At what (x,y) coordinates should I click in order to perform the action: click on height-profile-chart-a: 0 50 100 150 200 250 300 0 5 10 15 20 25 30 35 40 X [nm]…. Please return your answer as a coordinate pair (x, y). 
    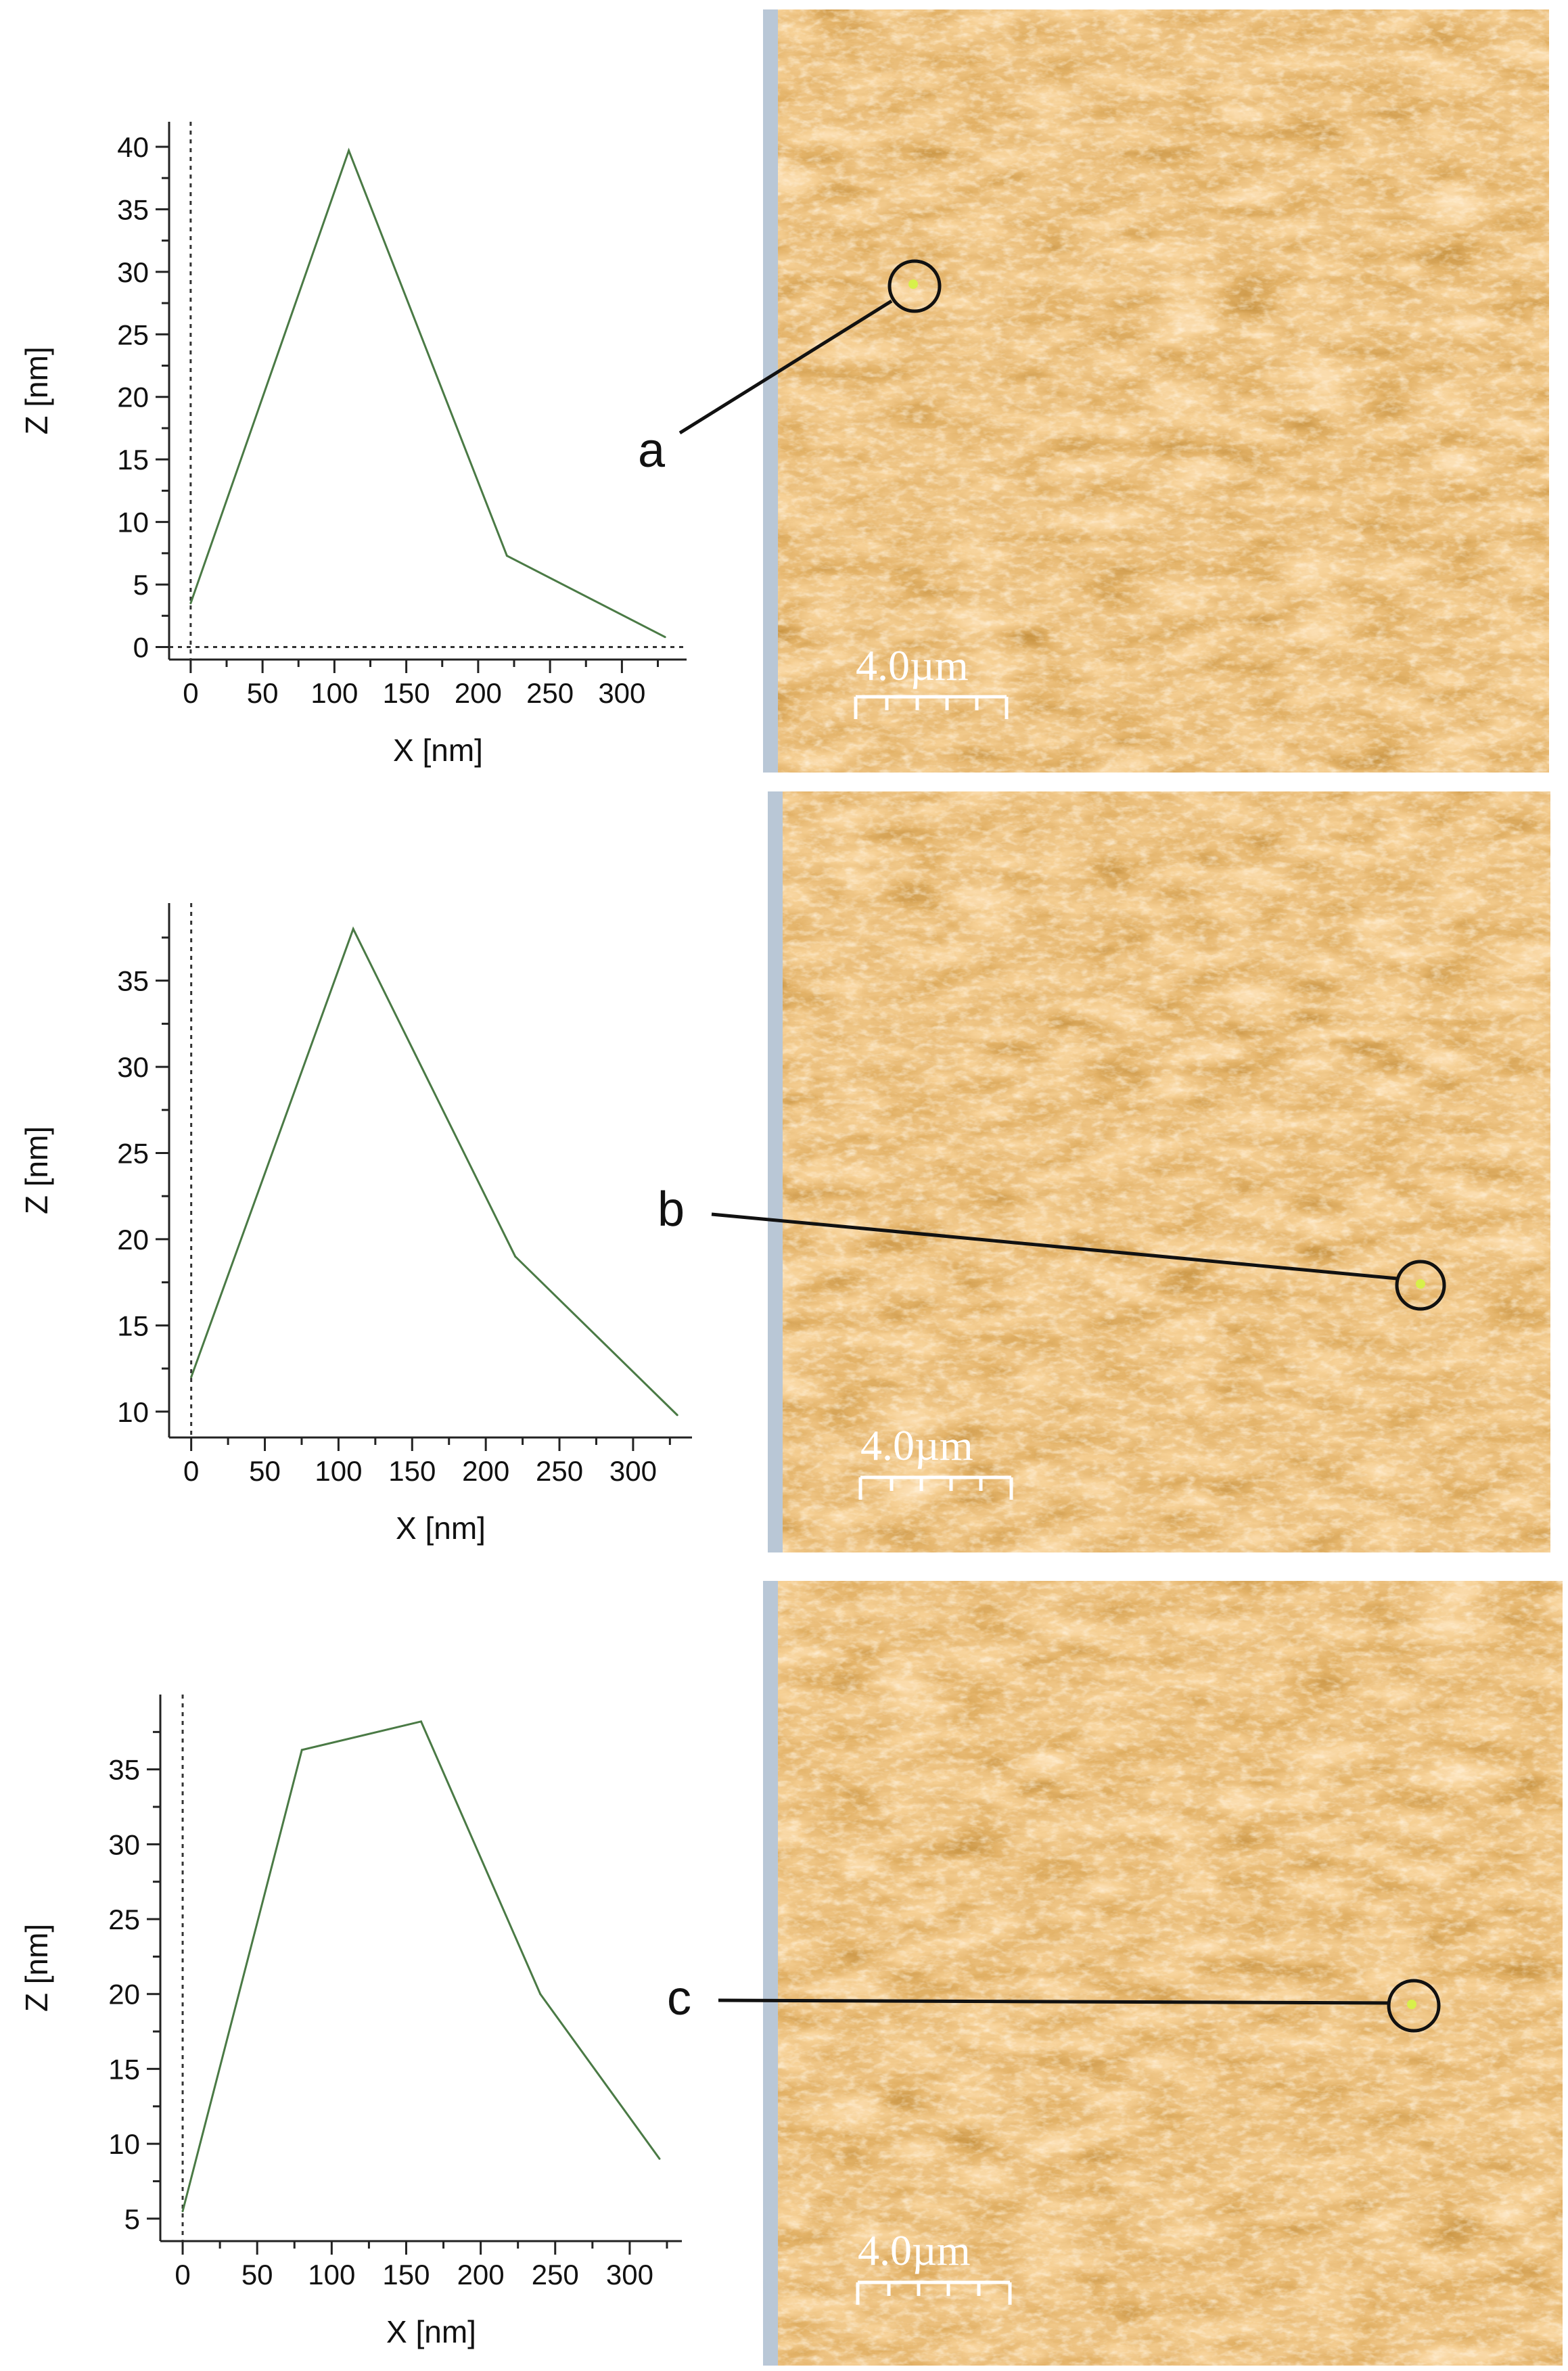
    Looking at the image, I should click on (353, 445).